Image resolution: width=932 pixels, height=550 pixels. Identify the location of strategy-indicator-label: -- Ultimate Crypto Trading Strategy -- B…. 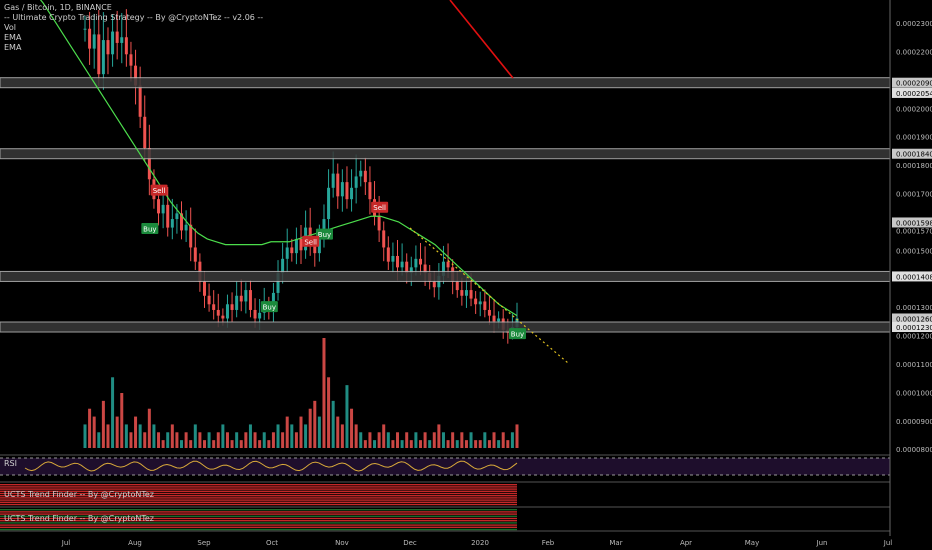
(134, 17).